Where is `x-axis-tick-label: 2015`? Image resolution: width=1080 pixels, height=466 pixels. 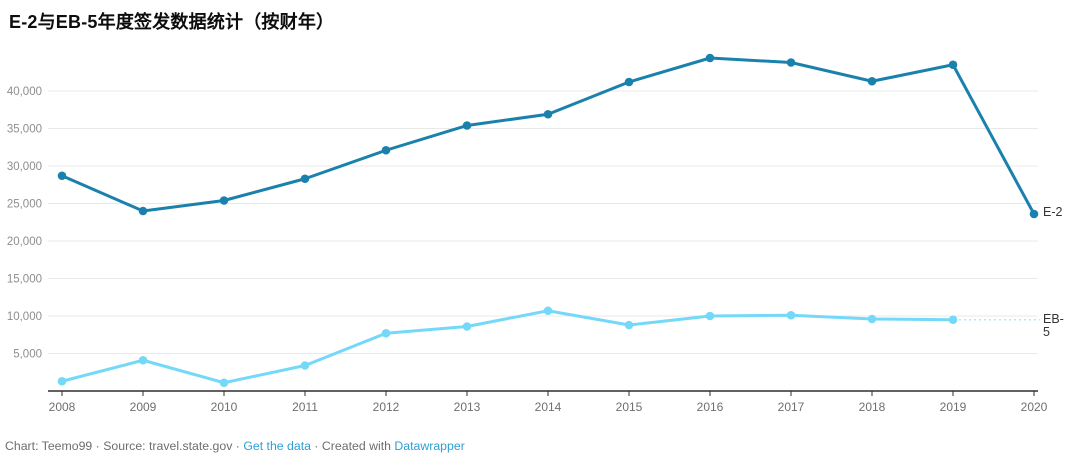
x-axis-tick-label: 2015 is located at coordinates (629, 407).